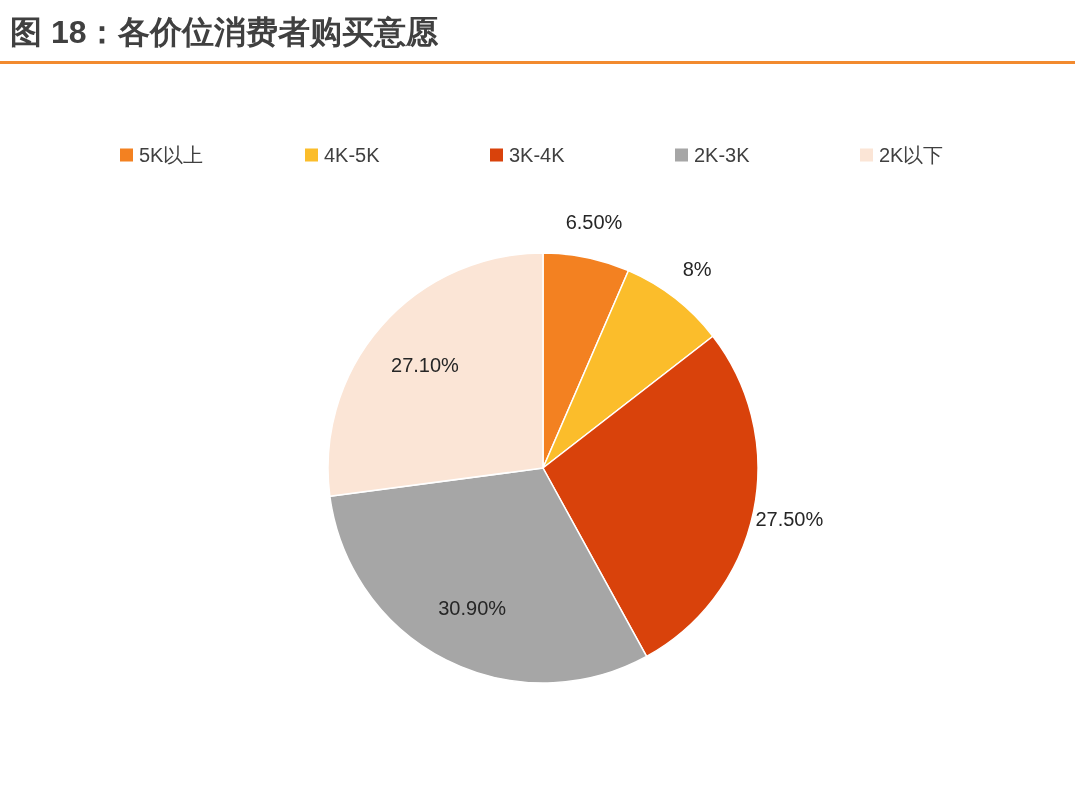 The height and width of the screenshot is (798, 1080). What do you see at coordinates (352, 155) in the screenshot?
I see `legend-label: 4K-5K` at bounding box center [352, 155].